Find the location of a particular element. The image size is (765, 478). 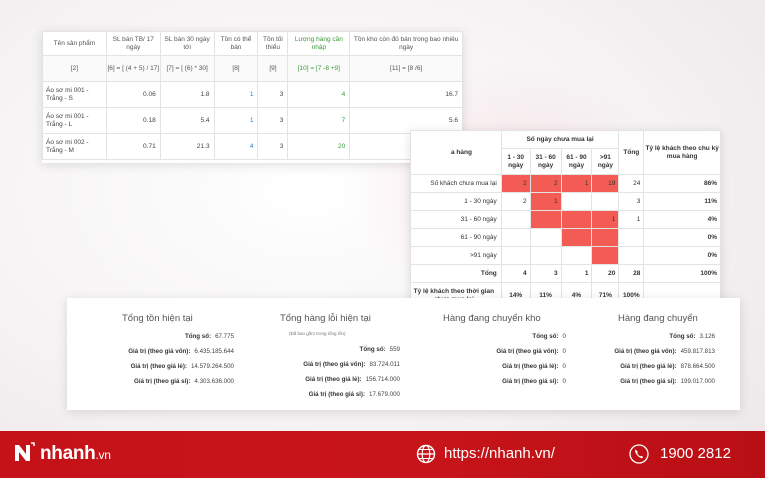

header-days-not-returned: Số ngày chưa mua lại is located at coordinates (560, 139).